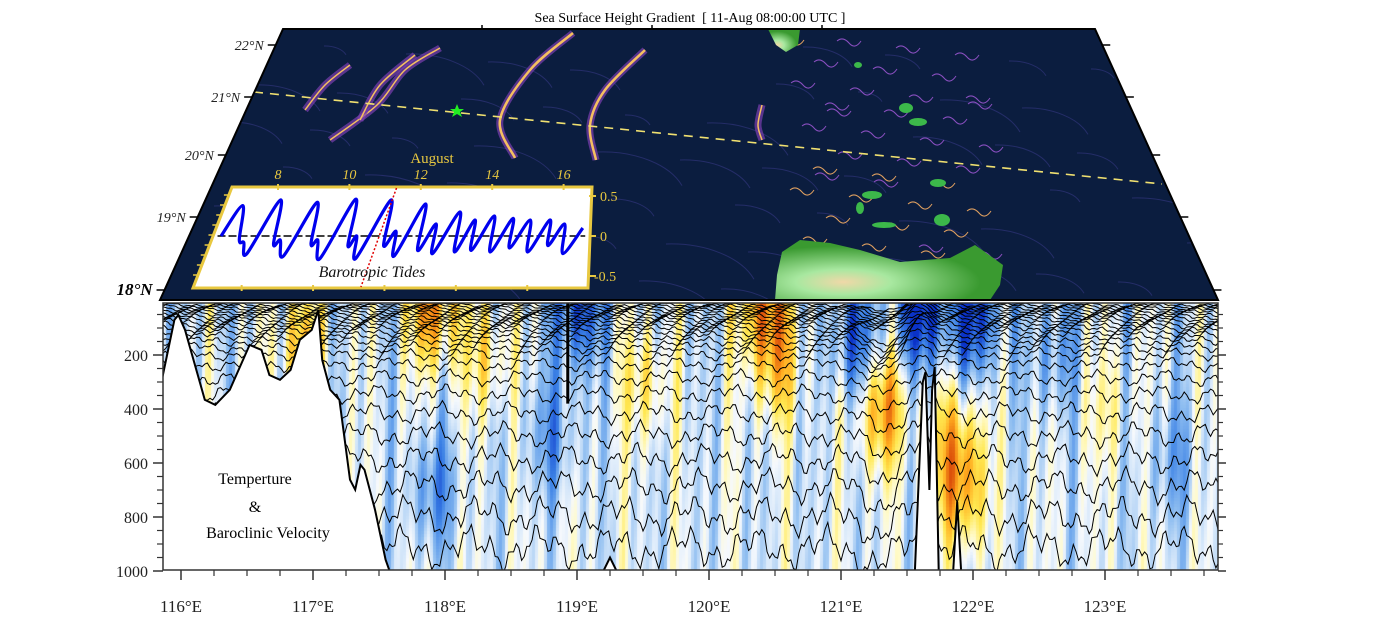 The image size is (1377, 637). Describe the element at coordinates (132, 572) in the screenshot. I see `depth-tick-label: 1000` at that location.